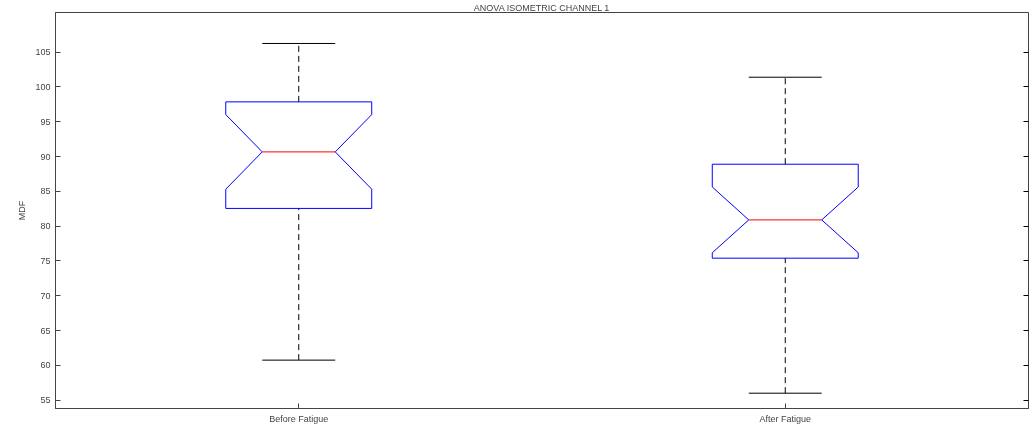 The image size is (1032, 426). What do you see at coordinates (45, 295) in the screenshot?
I see `y-tick-label: 70` at bounding box center [45, 295].